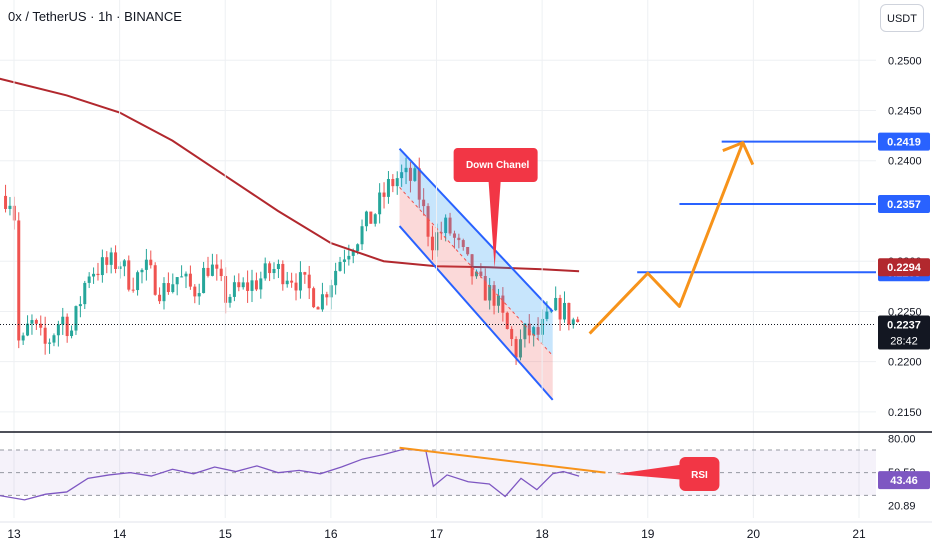  I want to click on currency-button: USDT, so click(902, 18).